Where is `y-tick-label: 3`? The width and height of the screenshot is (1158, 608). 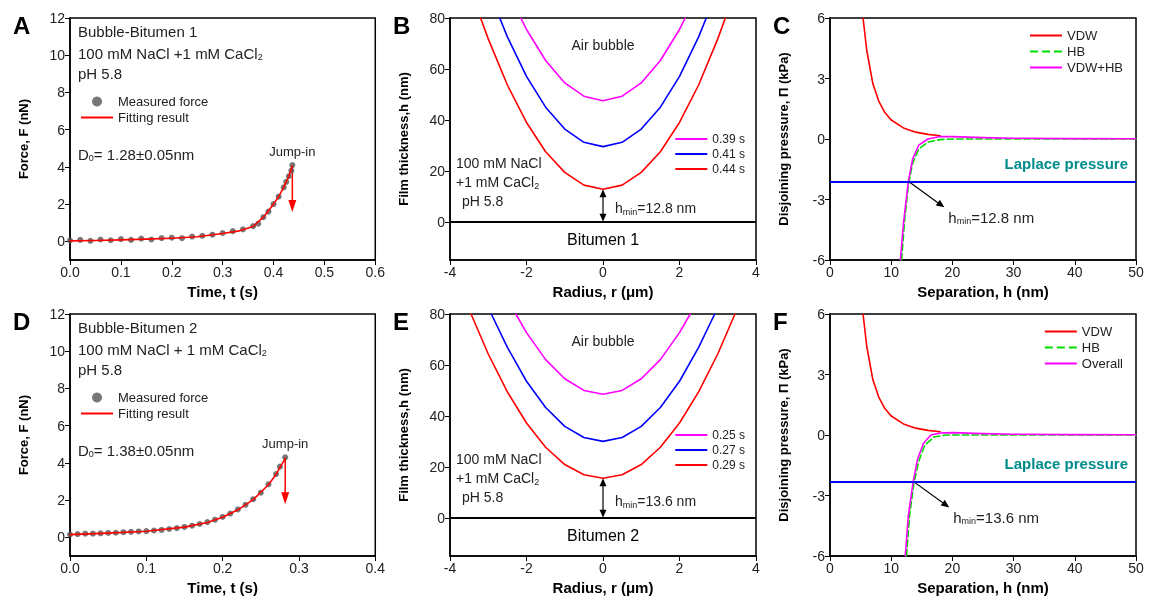 y-tick-label: 3 is located at coordinates (821, 78).